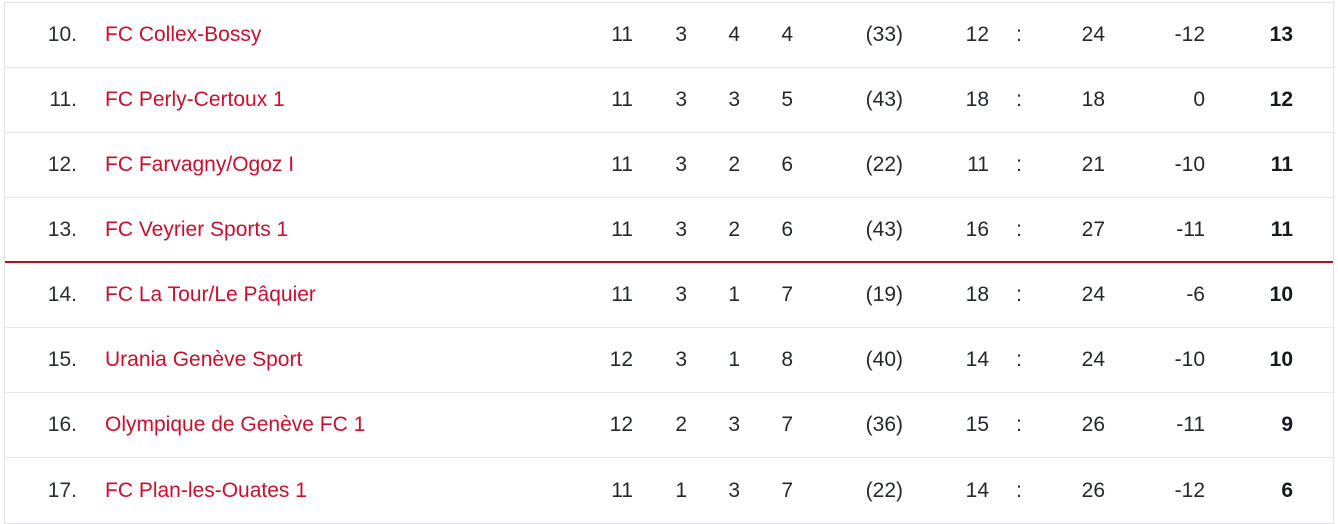  I want to click on goal-diff-cell: 0, so click(1199, 99).